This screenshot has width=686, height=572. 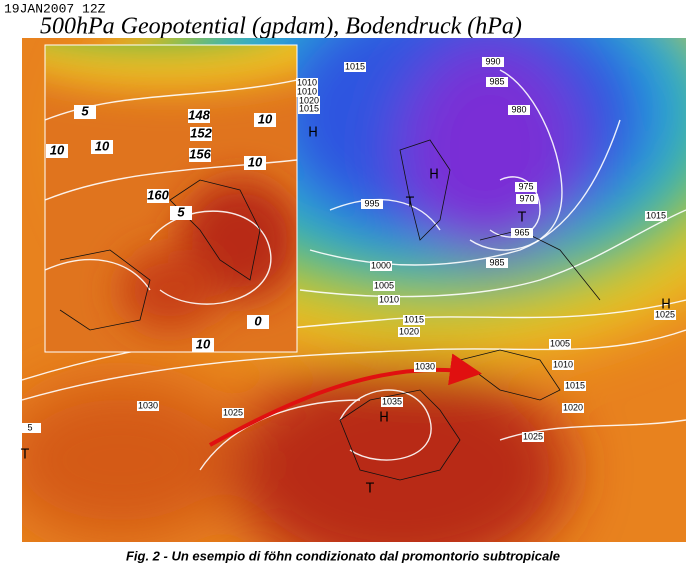 I want to click on geopotential-label: 152, so click(x=201, y=132).